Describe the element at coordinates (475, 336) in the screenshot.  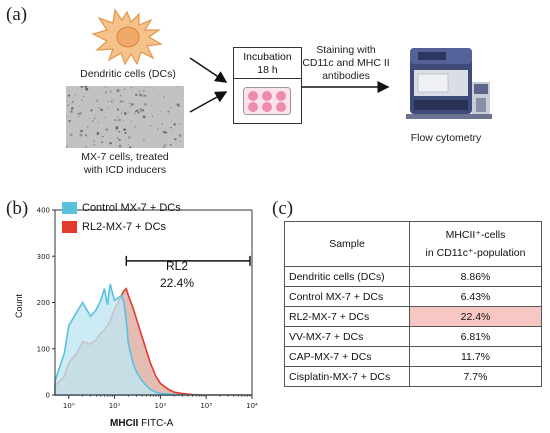
I see `row-value: 6.81%` at that location.